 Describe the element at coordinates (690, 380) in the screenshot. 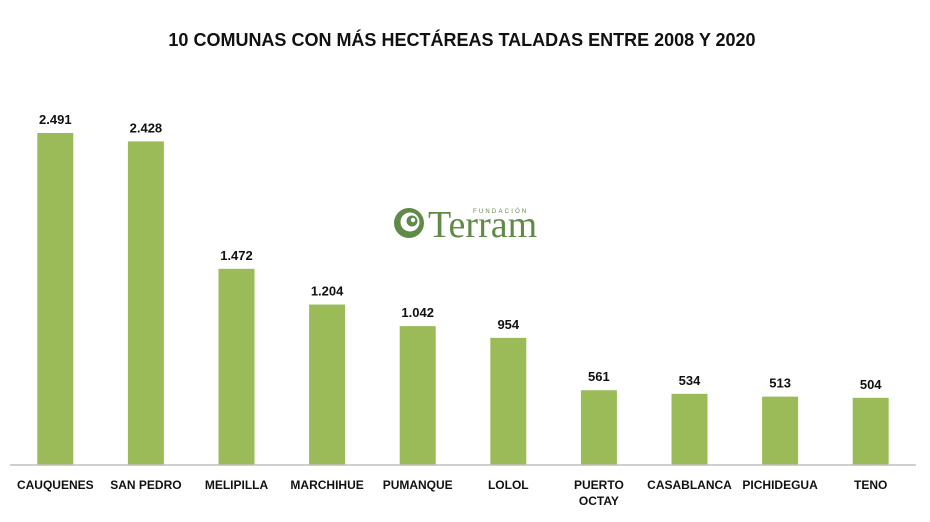

I see `value-label: 534` at that location.